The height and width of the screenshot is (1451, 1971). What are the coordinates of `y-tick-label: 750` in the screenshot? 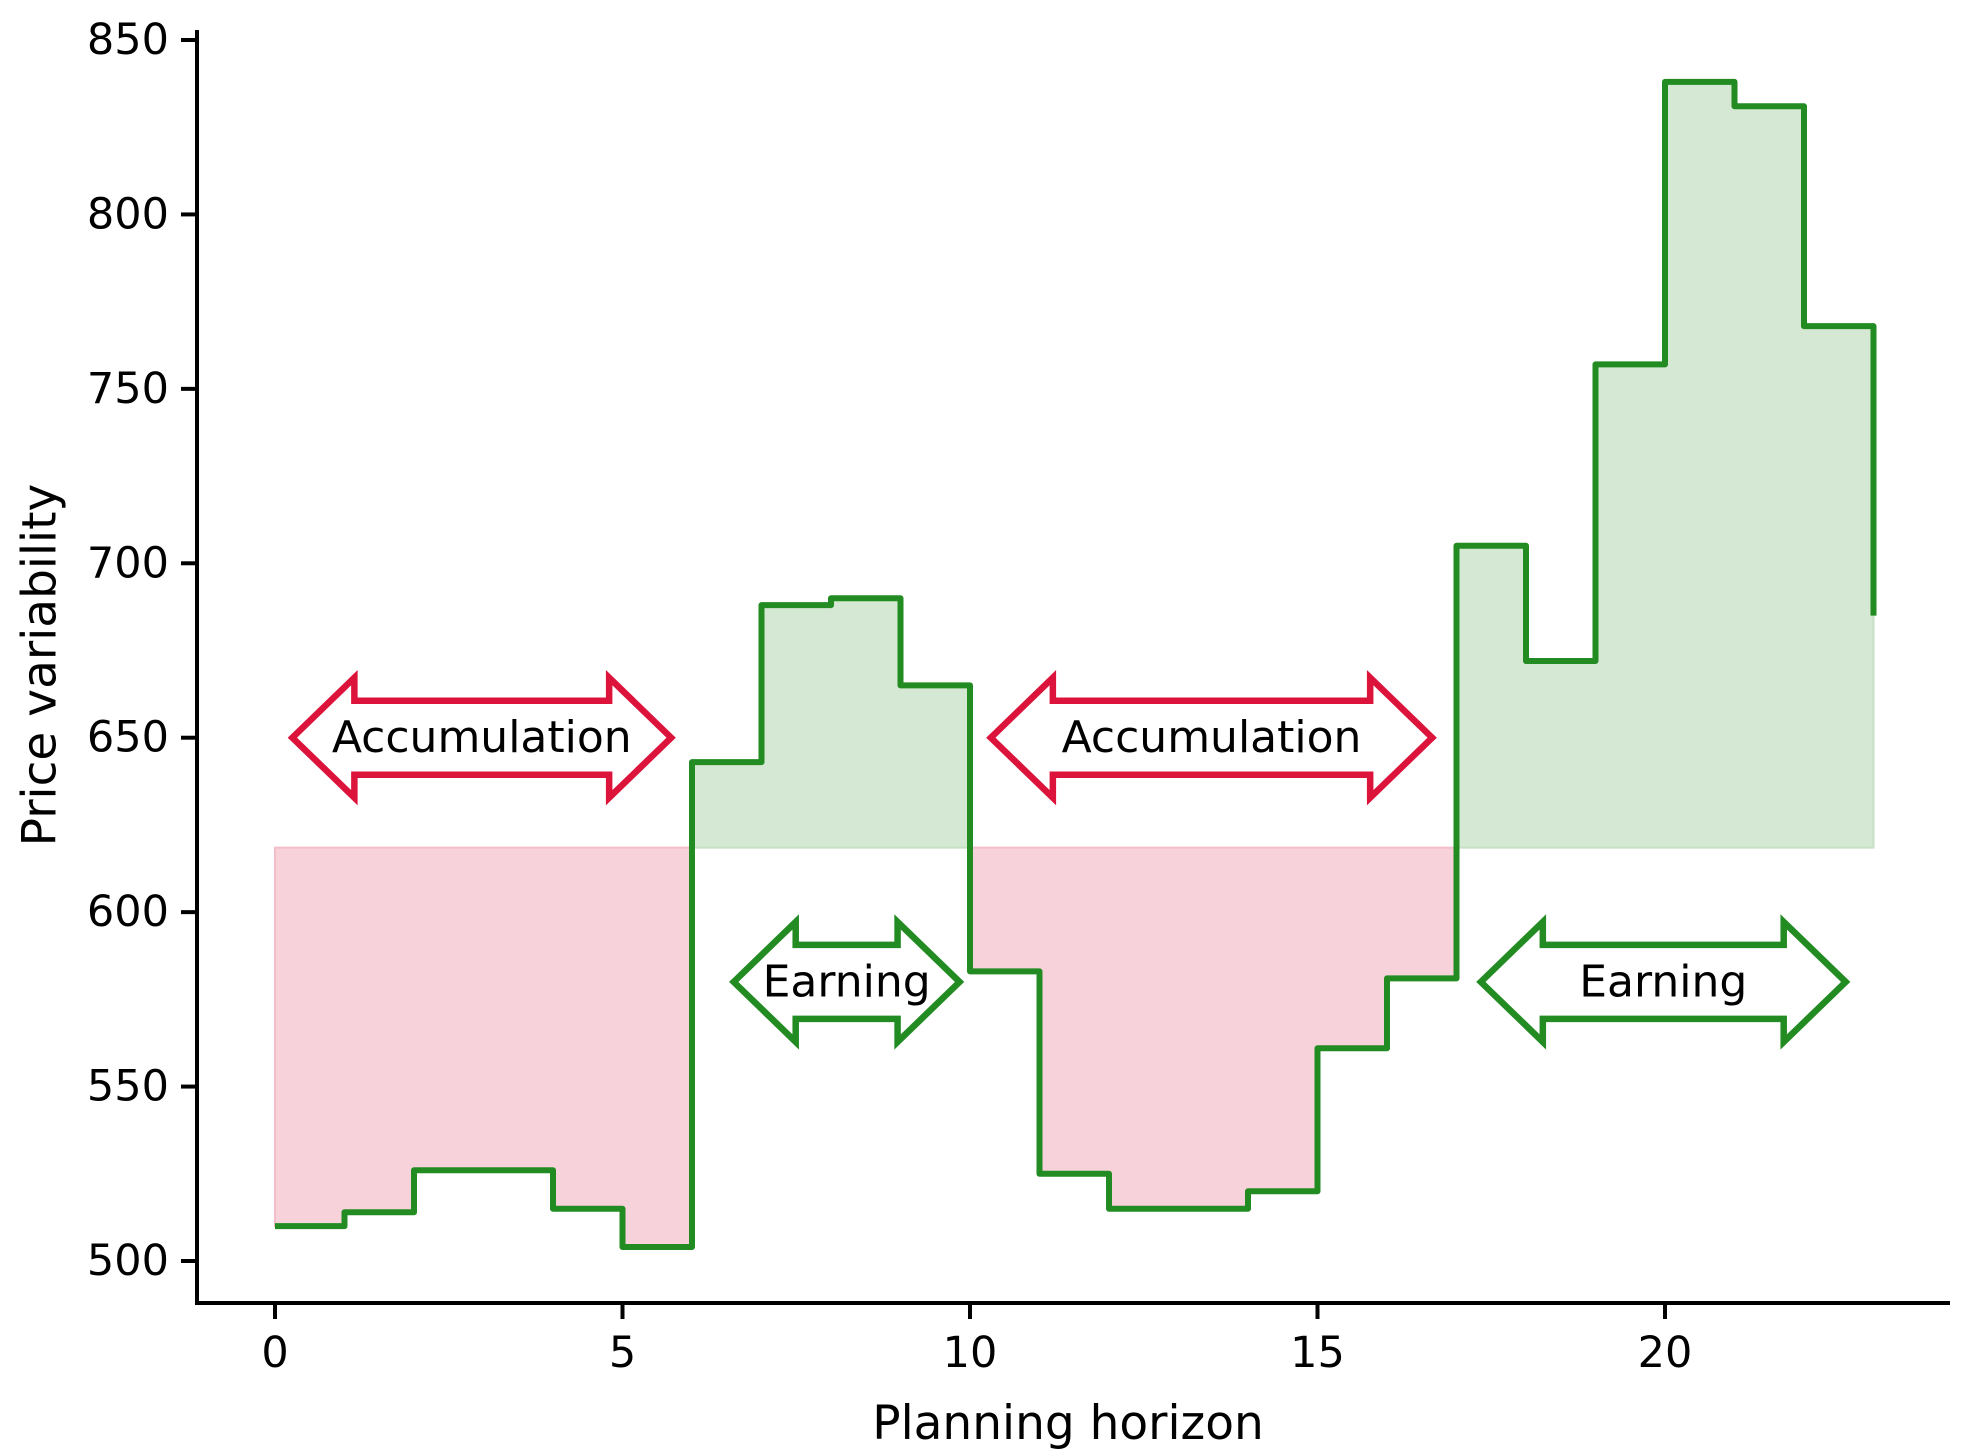 It's located at (128, 389).